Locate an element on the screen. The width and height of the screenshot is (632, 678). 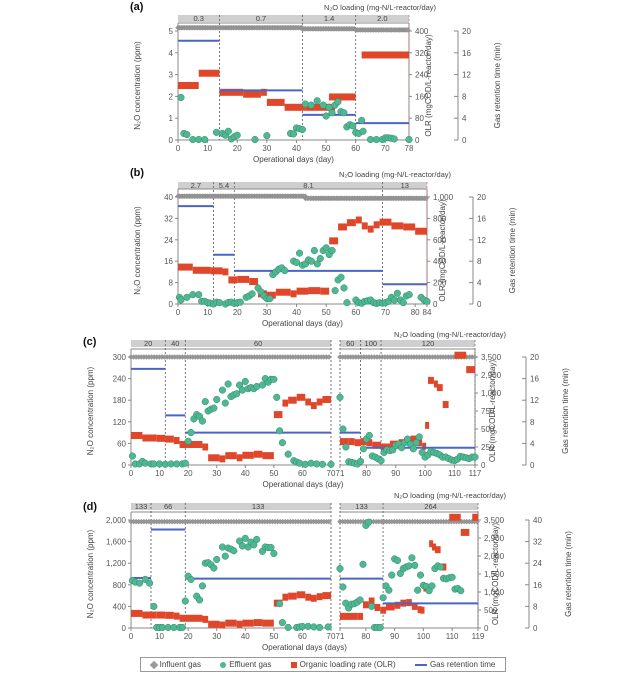
y3-tick-label: 24 is located at coordinates (537, 563).